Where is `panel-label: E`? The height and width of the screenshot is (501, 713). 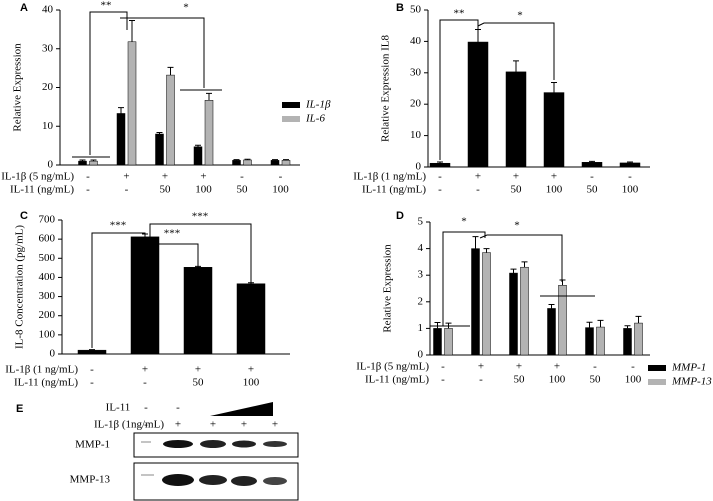
panel-label: E is located at coordinates (19, 409).